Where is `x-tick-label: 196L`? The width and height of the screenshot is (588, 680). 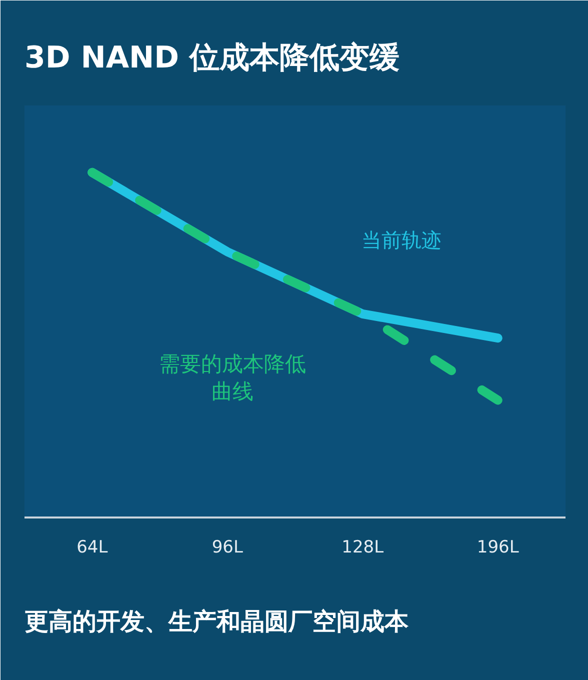 x-tick-label: 196L is located at coordinates (498, 548).